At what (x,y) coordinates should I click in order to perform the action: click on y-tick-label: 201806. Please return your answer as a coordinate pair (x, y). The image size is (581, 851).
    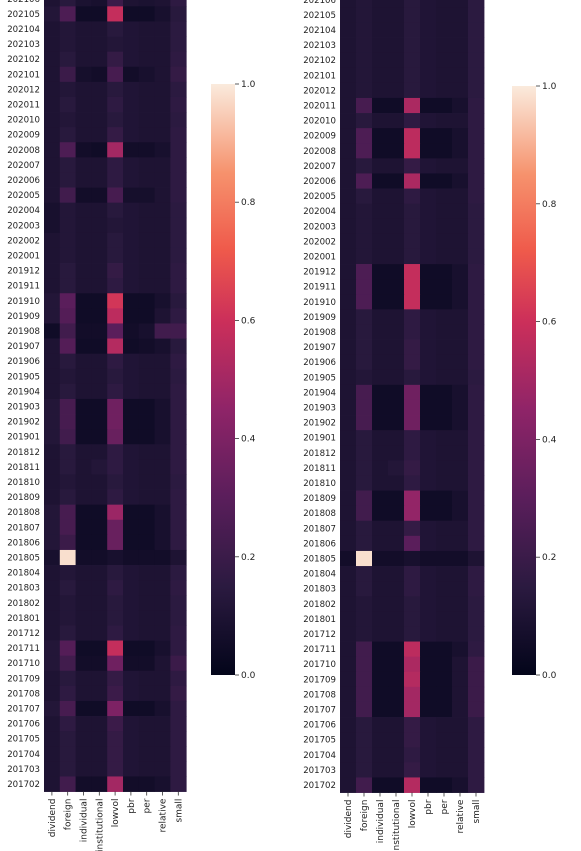
    Looking at the image, I should click on (319, 544).